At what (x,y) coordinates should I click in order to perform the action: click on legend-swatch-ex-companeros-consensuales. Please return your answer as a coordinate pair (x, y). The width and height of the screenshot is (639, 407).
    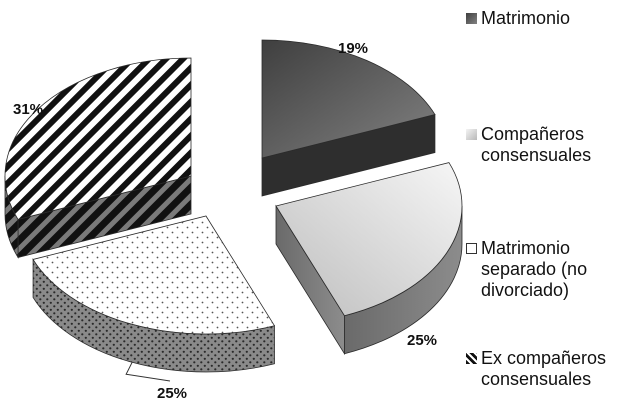
    Looking at the image, I should click on (471, 358).